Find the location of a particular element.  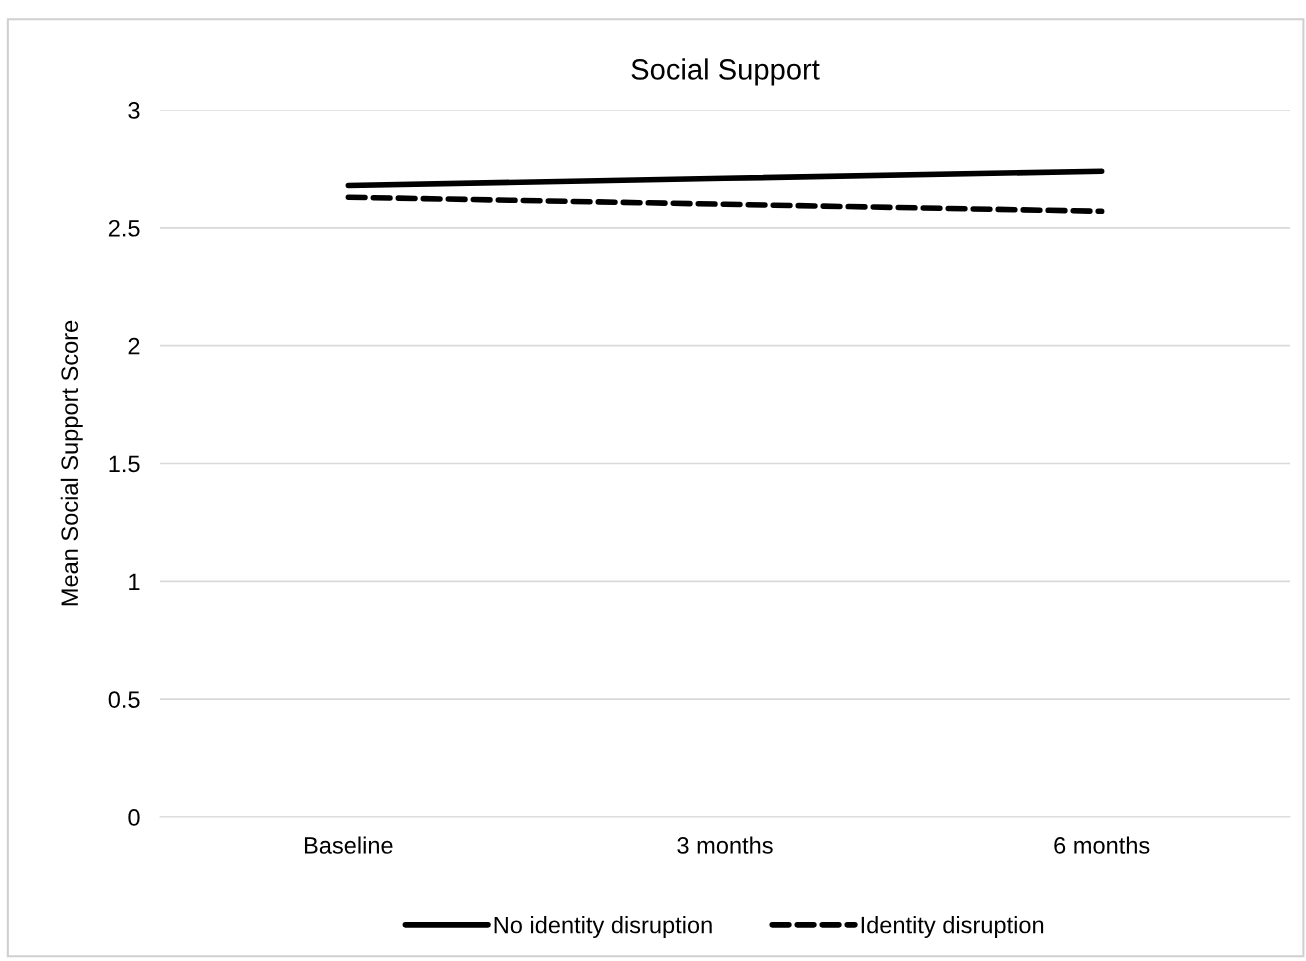

y-tick-label: 3 is located at coordinates (134, 110).